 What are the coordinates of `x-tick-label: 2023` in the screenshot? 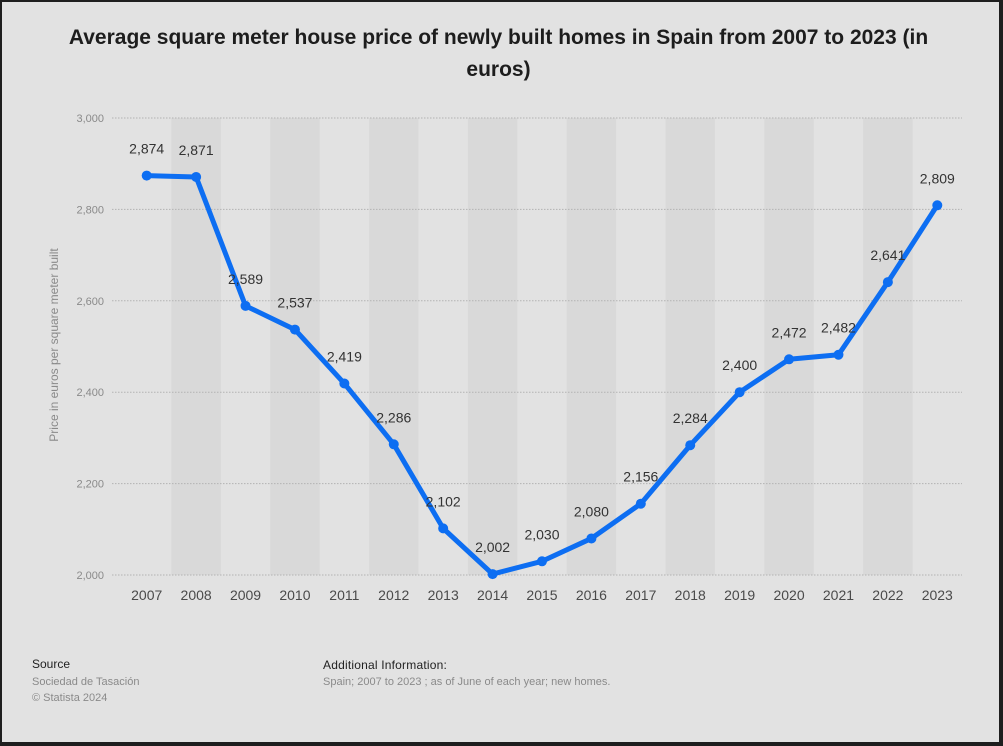 It's located at (937, 595).